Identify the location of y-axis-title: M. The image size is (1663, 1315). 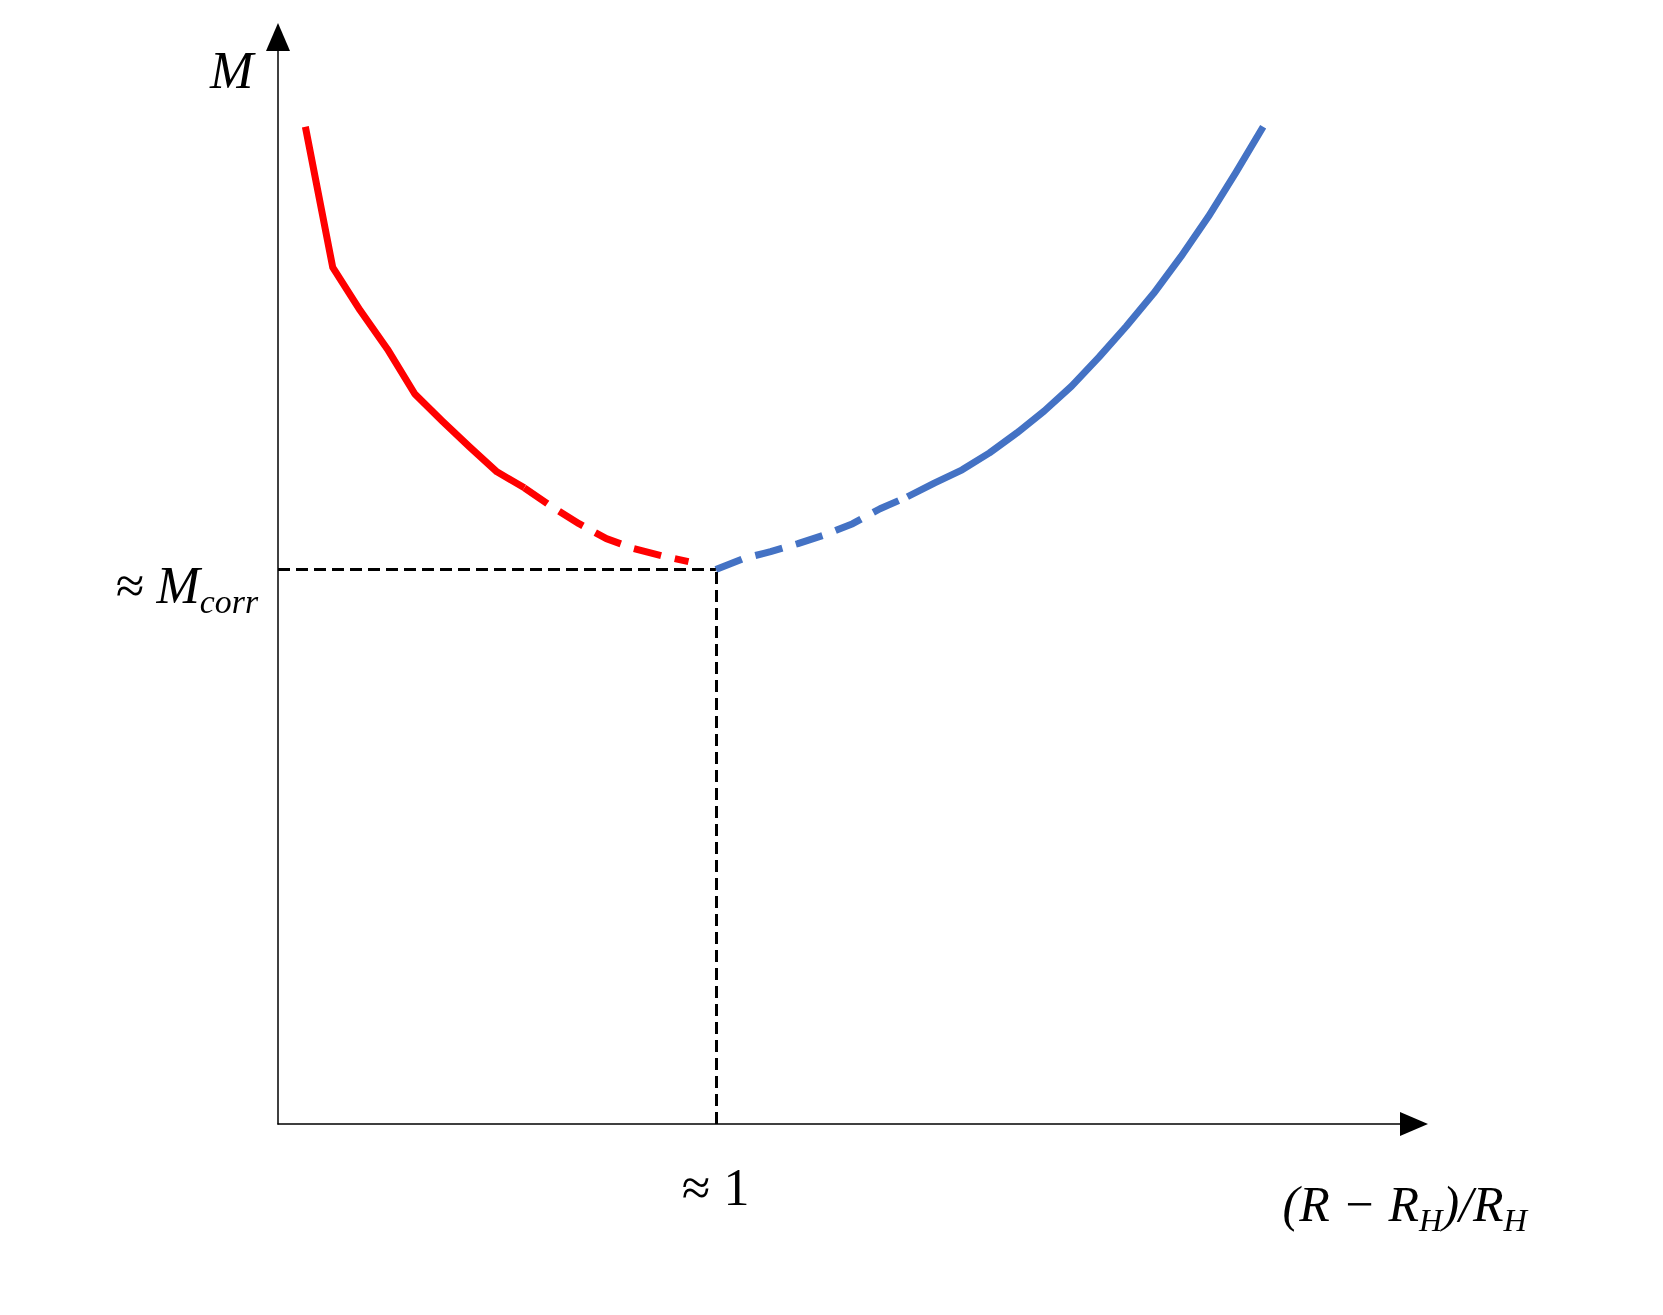
(232, 70).